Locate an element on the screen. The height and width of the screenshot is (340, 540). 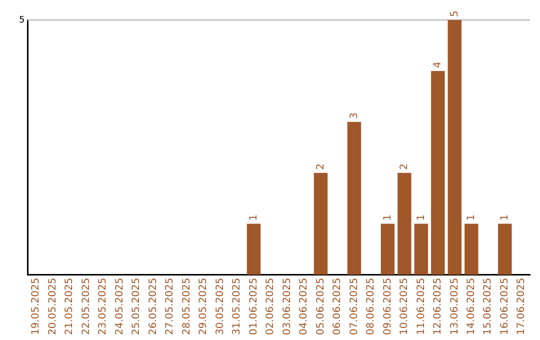
x-tick-label: 26.05.2025 is located at coordinates (153, 307).